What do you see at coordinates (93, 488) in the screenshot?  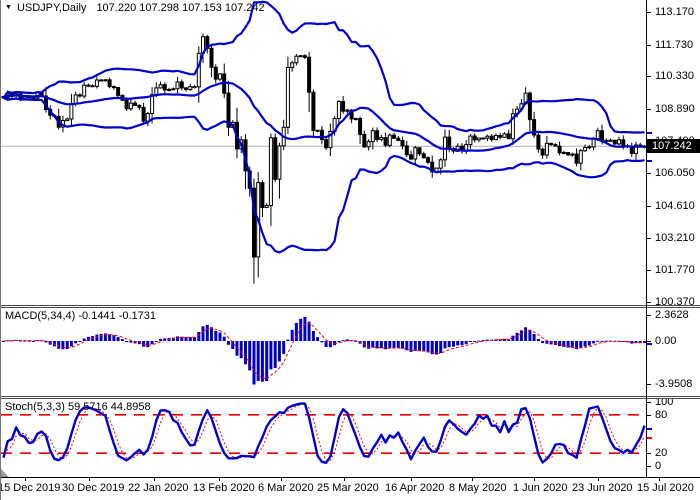 I see `date-label: 30 Dec 2019` at bounding box center [93, 488].